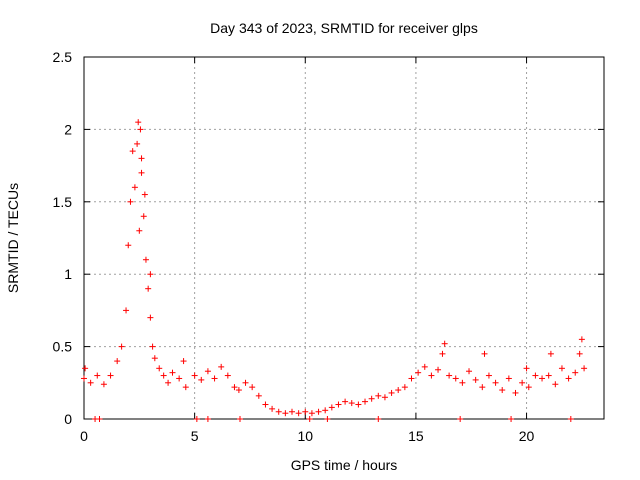 This screenshot has height=480, width=640. Describe the element at coordinates (63, 57) in the screenshot. I see `y-tick-label: 2.5` at that location.